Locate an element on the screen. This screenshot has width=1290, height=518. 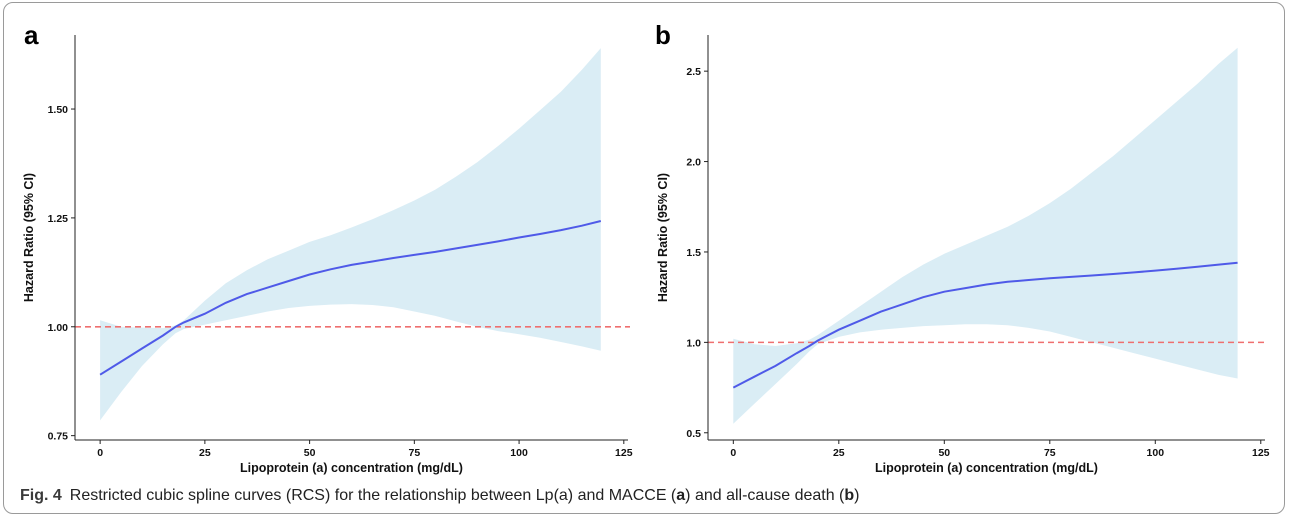
panel-b-letter: b is located at coordinates (663, 35).